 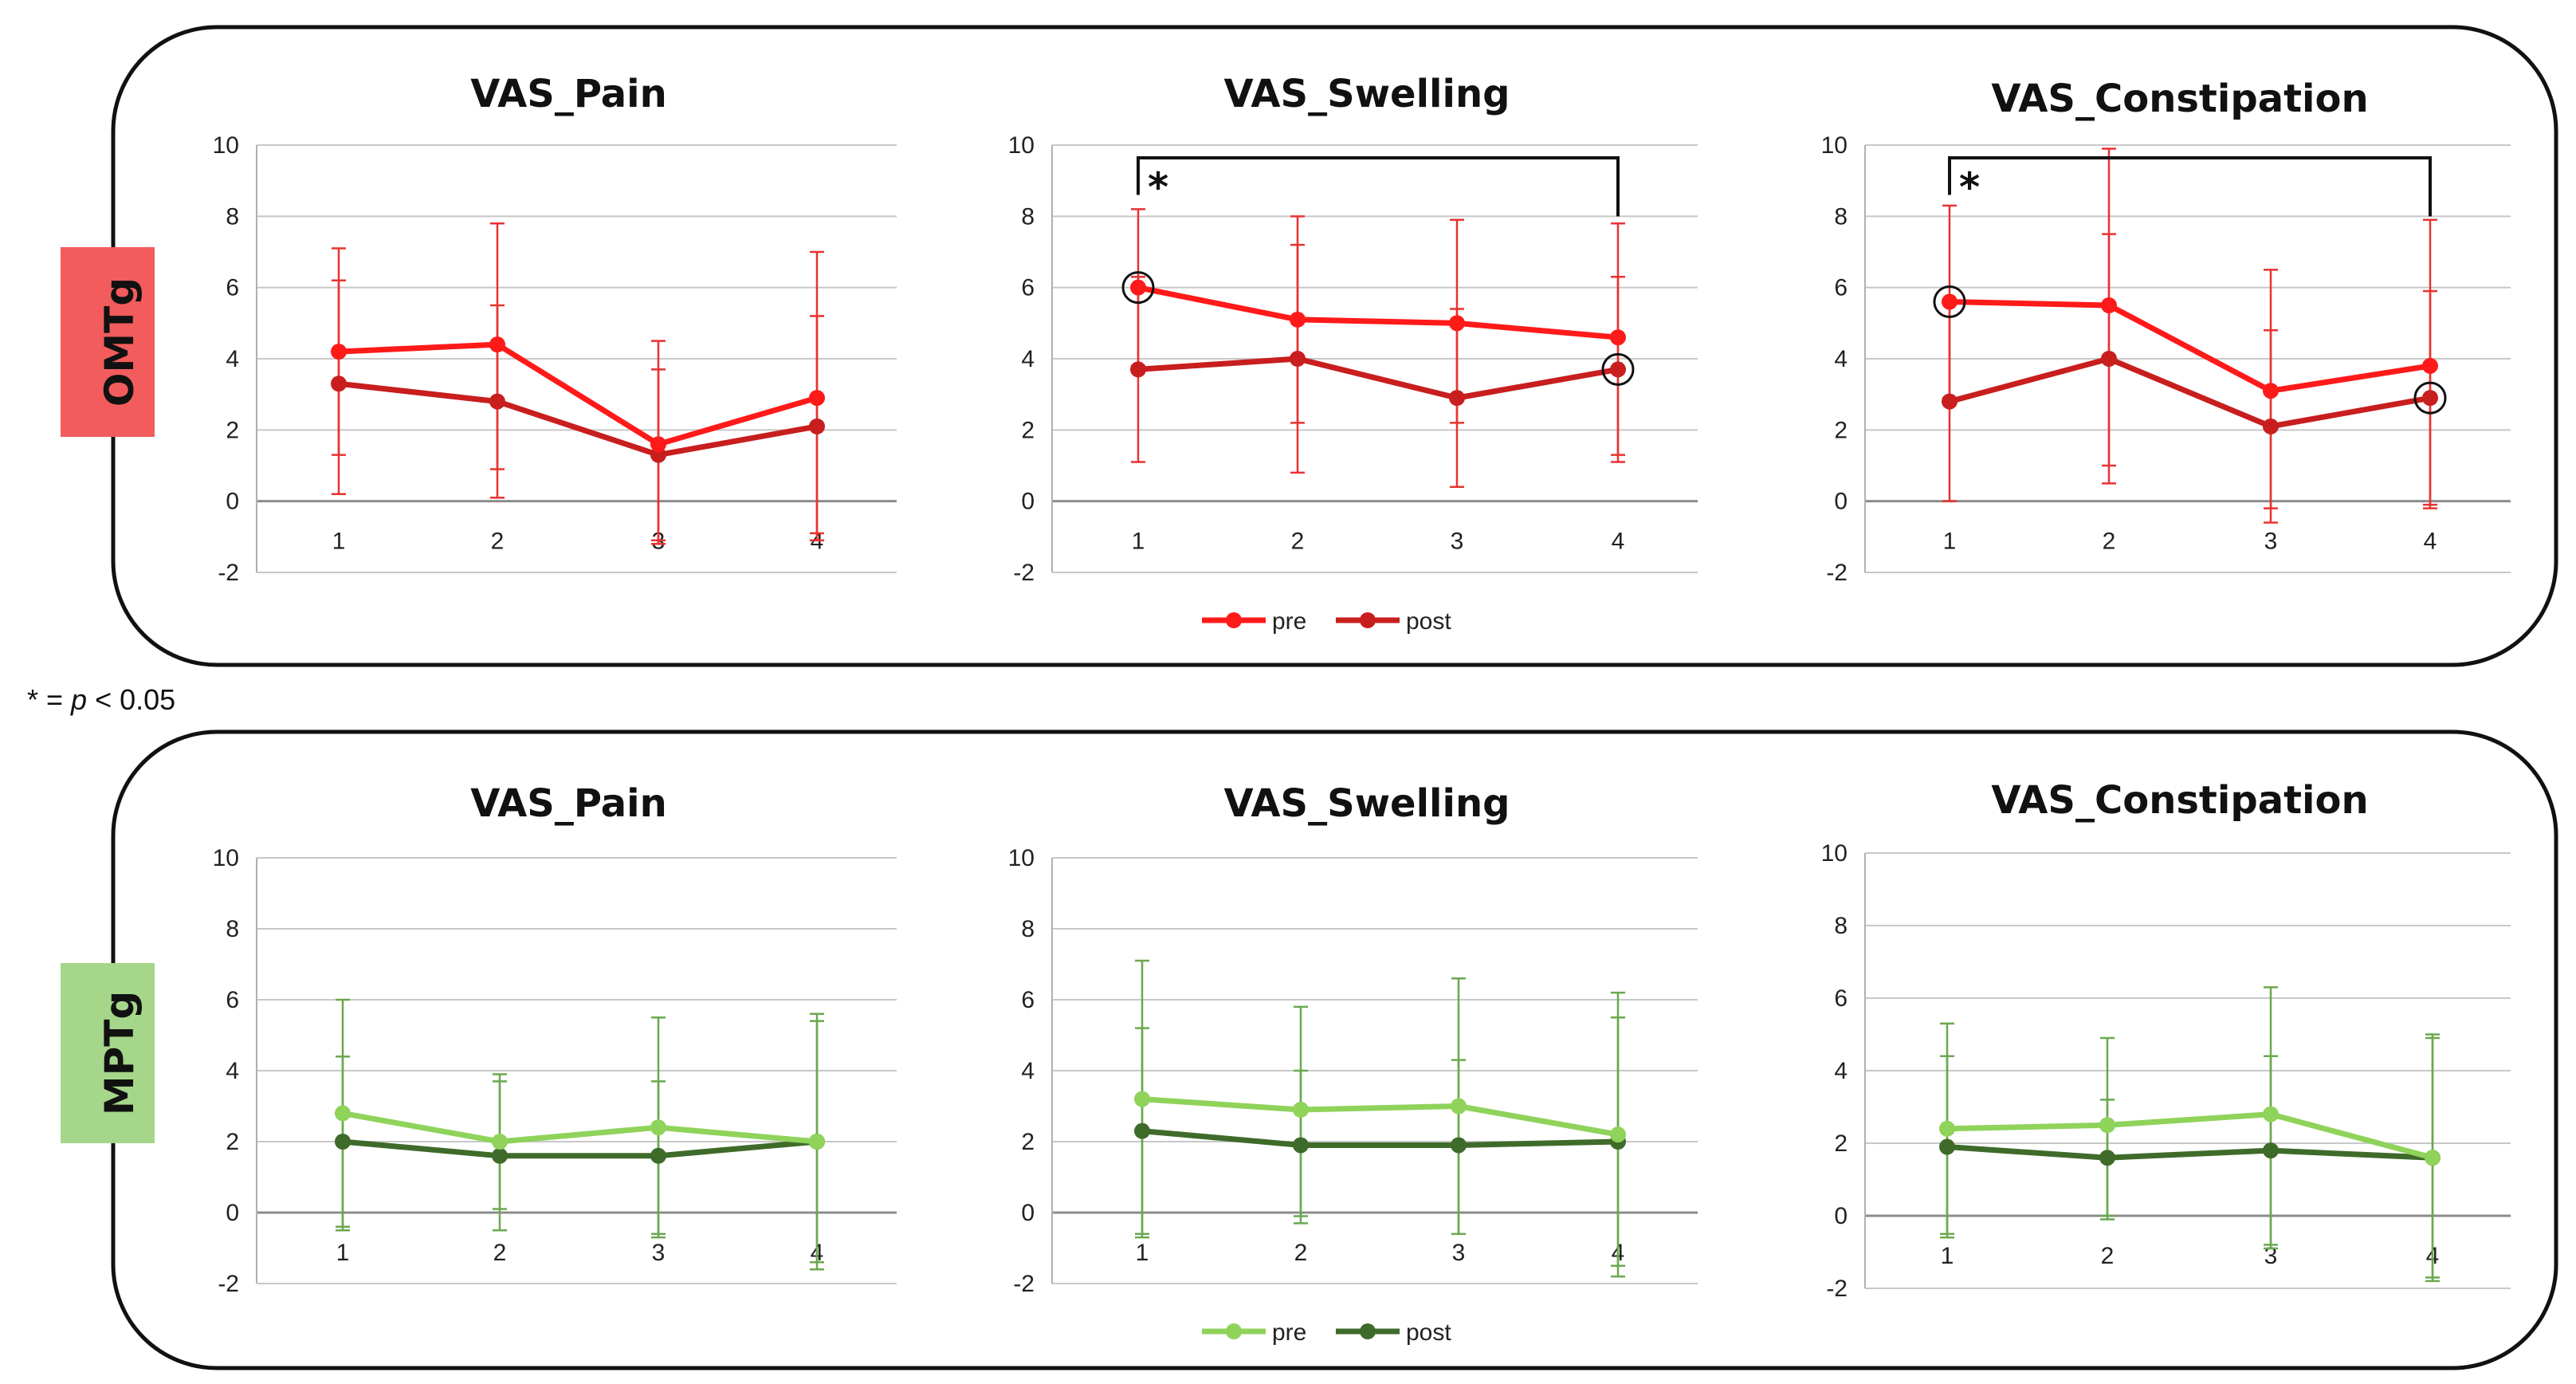 I want to click on mptg-legend: pre post, so click(x=1326, y=1333).